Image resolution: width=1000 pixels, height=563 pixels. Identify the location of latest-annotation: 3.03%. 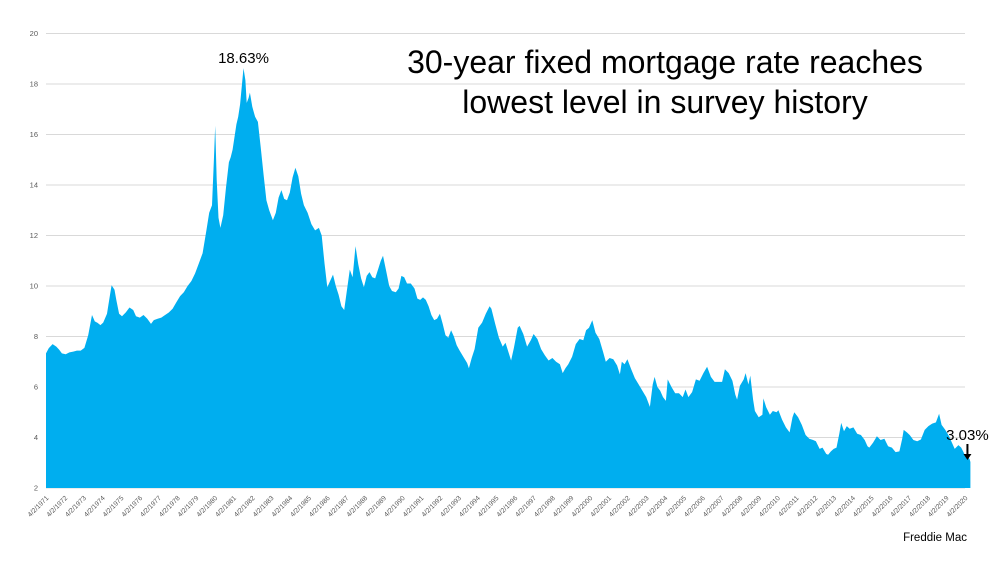
(967, 435).